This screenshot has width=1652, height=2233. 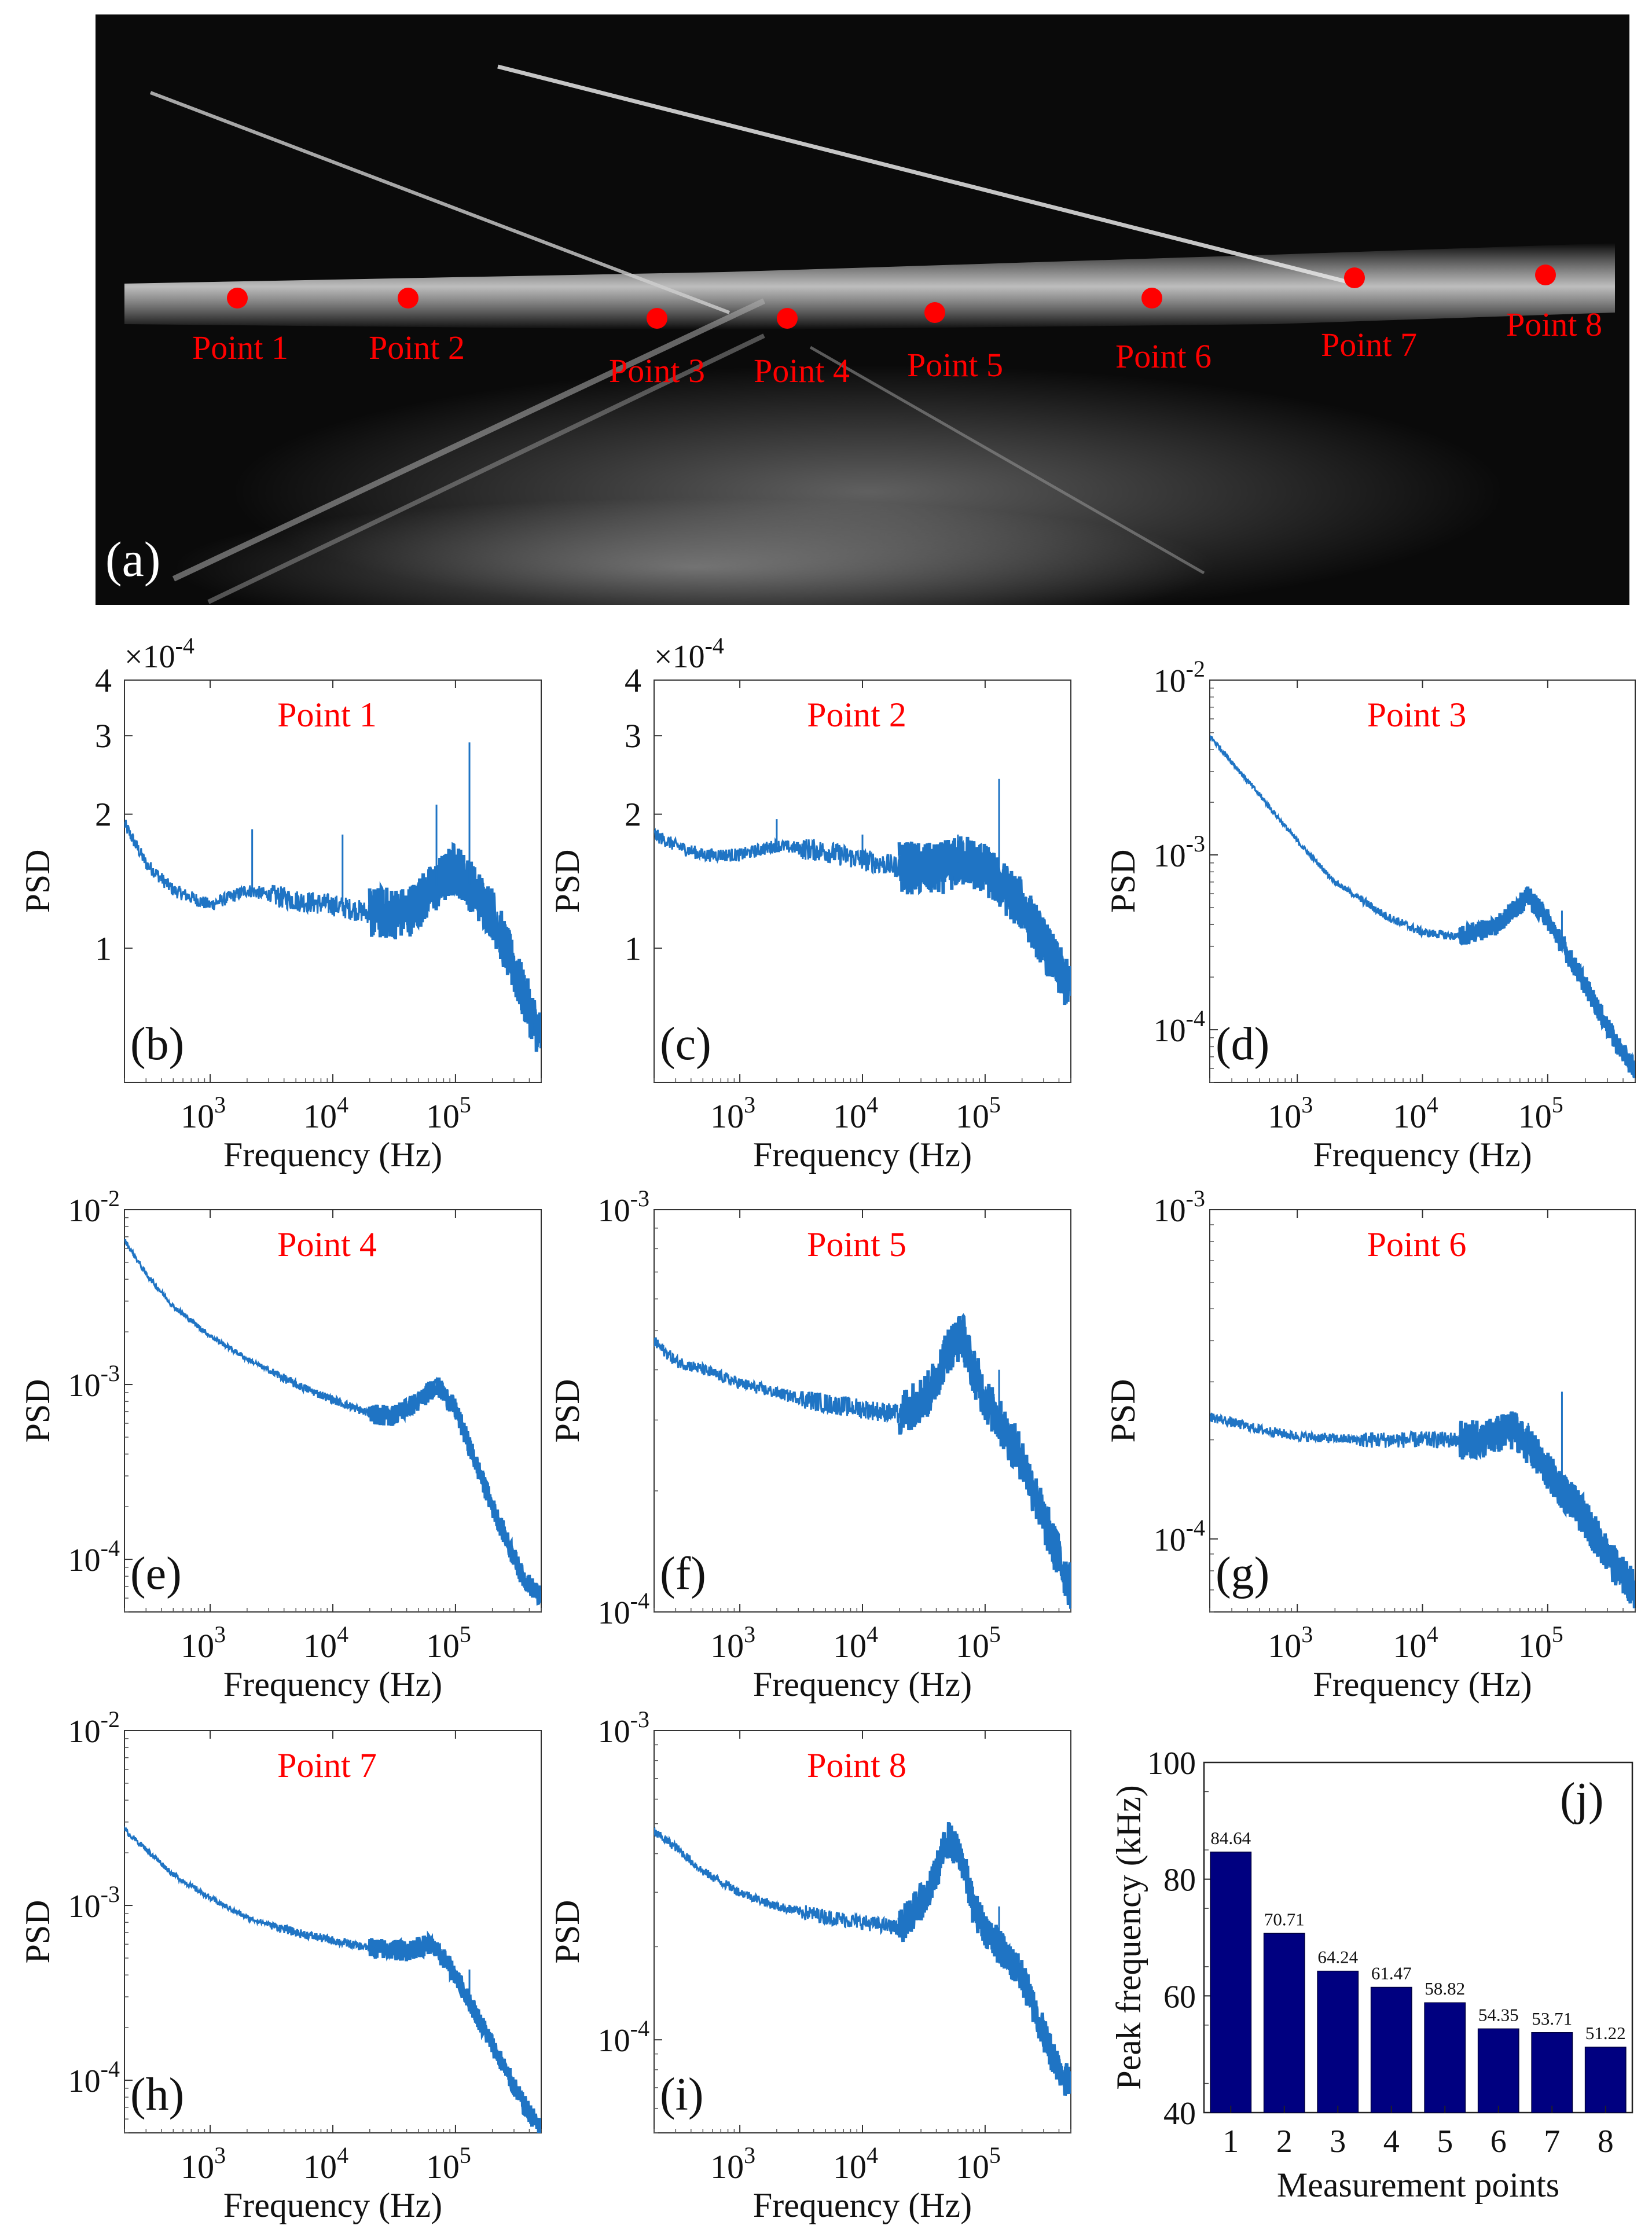 I want to click on bar-x-axis-label: Measurement points, so click(x=1418, y=2185).